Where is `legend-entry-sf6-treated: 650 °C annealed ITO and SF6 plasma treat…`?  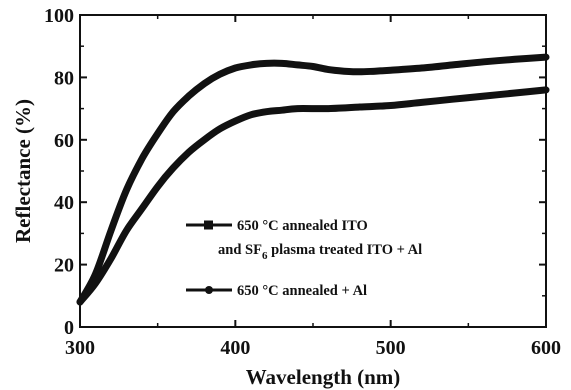
legend-entry-sf6-treated: 650 °C annealed ITO and SF6 plasma treat… is located at coordinates (304, 240).